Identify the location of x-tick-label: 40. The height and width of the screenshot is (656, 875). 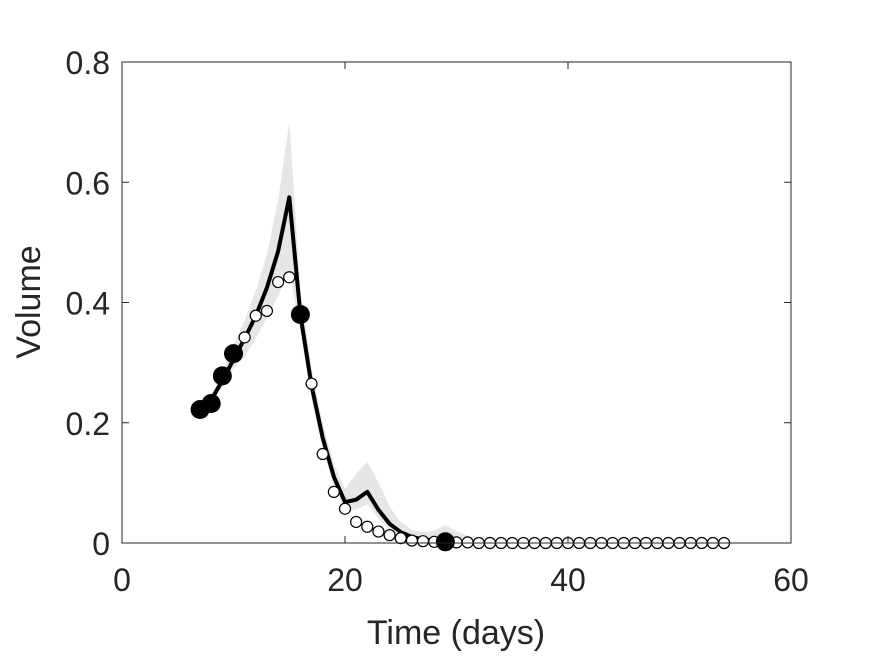
(568, 580).